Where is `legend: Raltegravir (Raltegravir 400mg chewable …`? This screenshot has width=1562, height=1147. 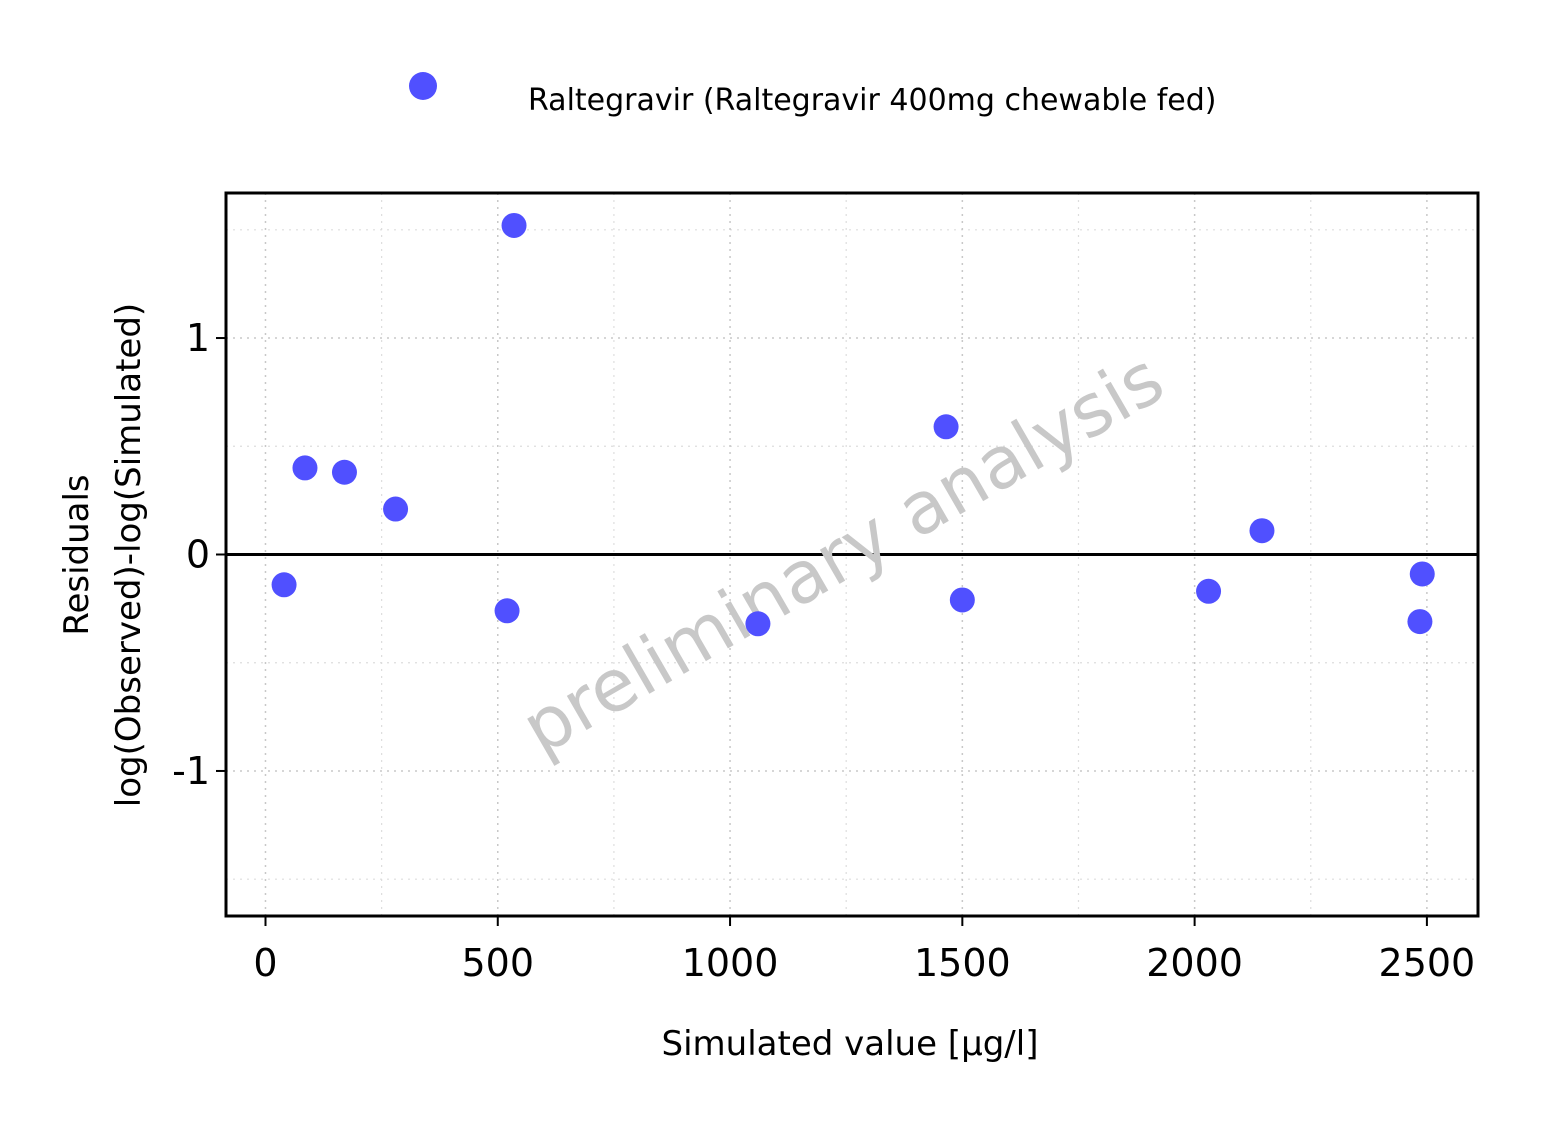 legend: Raltegravir (Raltegravir 400mg chewable … is located at coordinates (812, 95).